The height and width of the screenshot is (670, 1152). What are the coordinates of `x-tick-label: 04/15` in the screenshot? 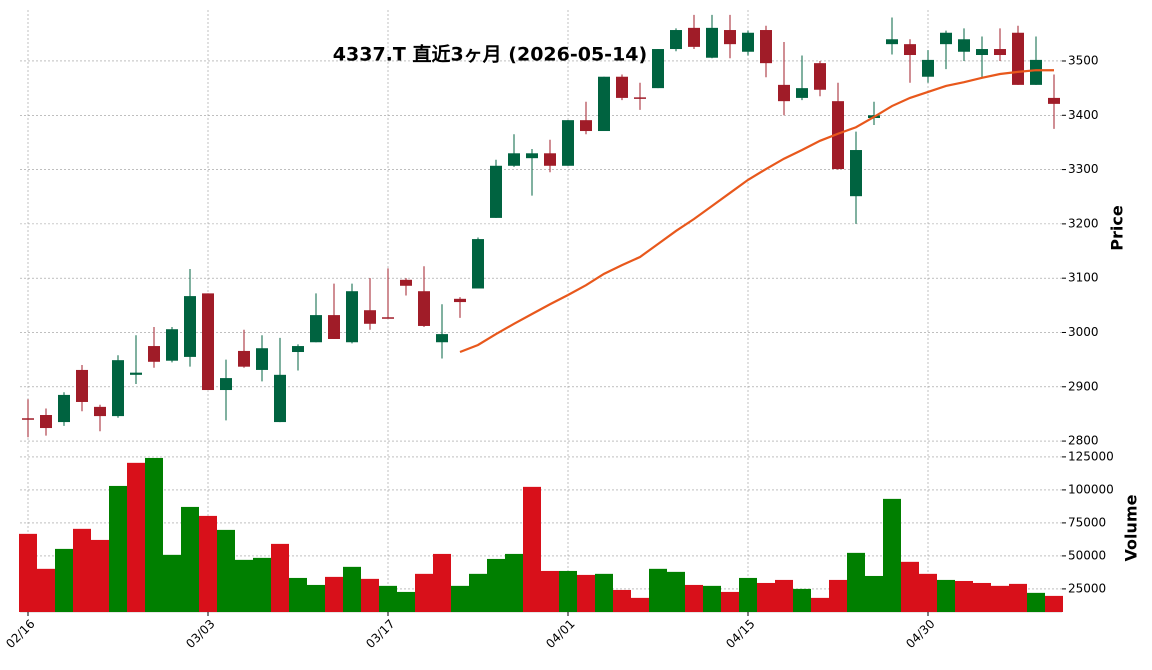 It's located at (740, 634).